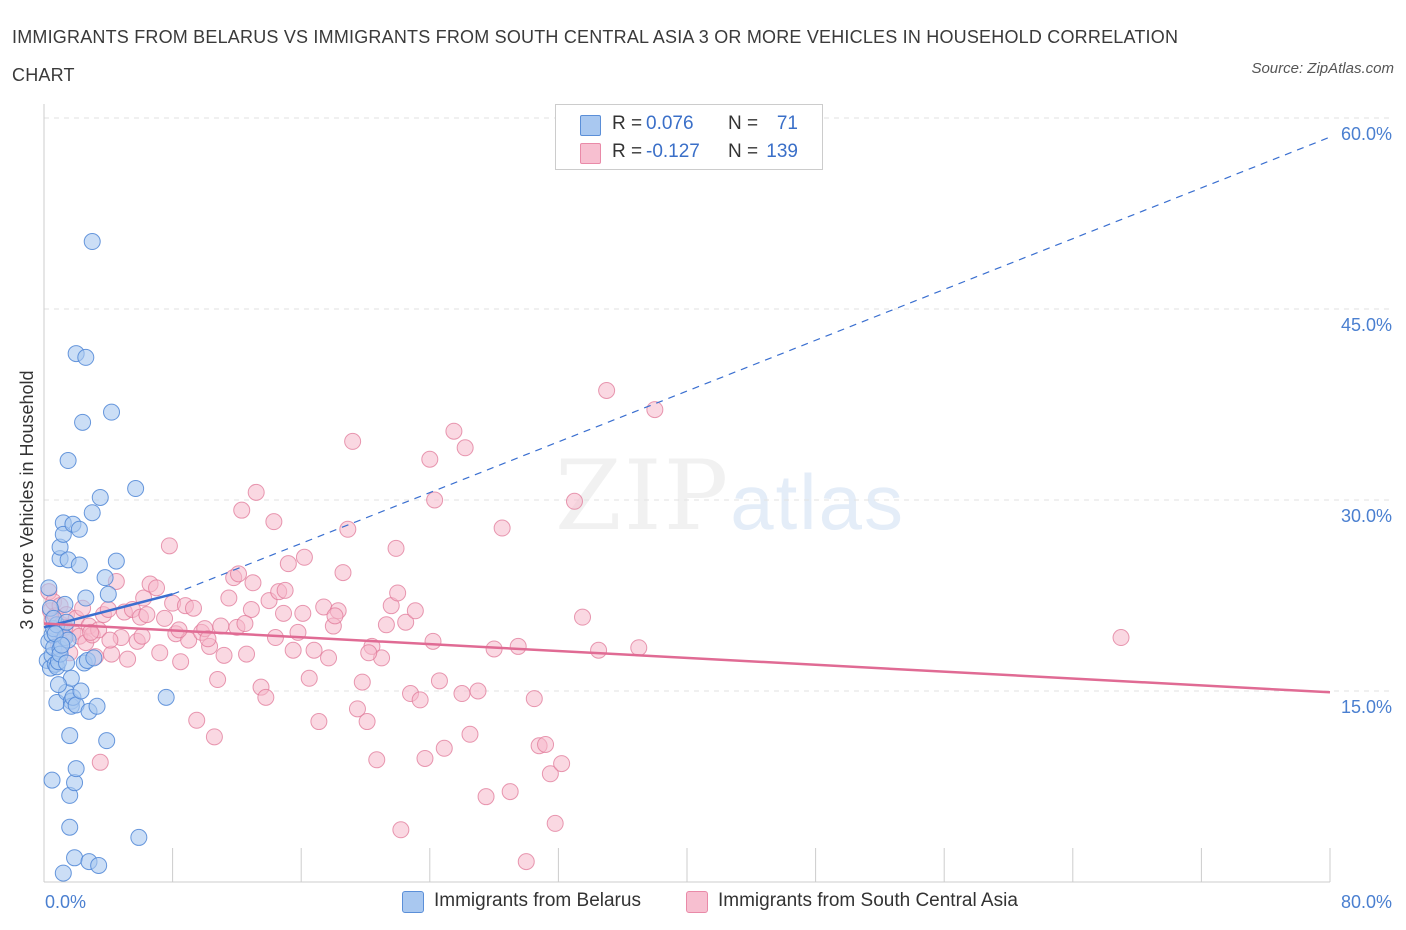  I want to click on legend-r-value: -0.127, so click(673, 151).